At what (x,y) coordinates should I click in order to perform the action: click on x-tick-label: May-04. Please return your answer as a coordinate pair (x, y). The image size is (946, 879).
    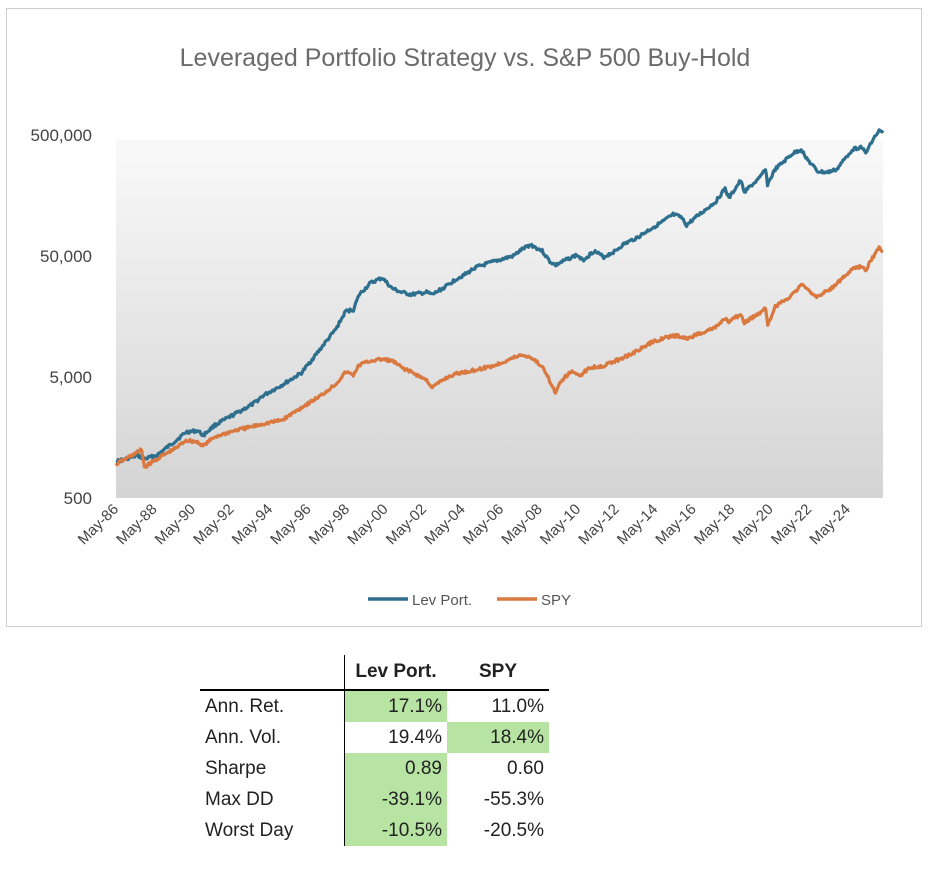
    Looking at the image, I should click on (444, 524).